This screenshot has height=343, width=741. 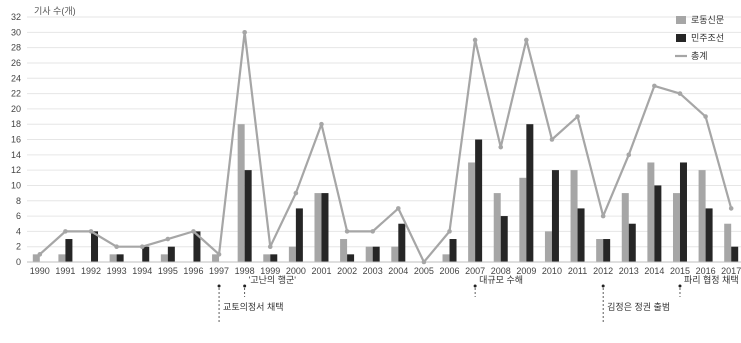 I want to click on bar-minju-2013, so click(x=632, y=242).